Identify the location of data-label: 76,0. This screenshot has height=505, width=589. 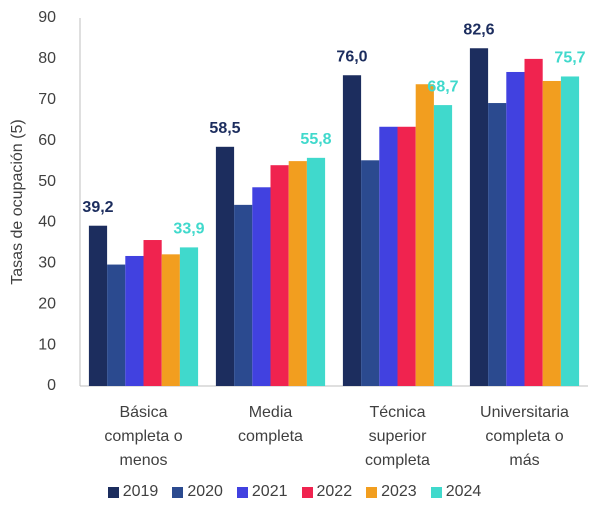
(351, 56).